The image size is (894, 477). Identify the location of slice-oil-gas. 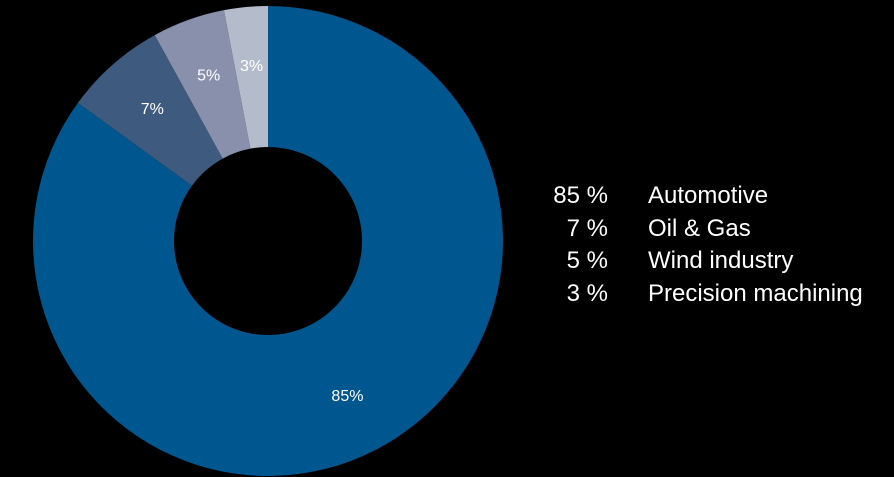
(150, 110).